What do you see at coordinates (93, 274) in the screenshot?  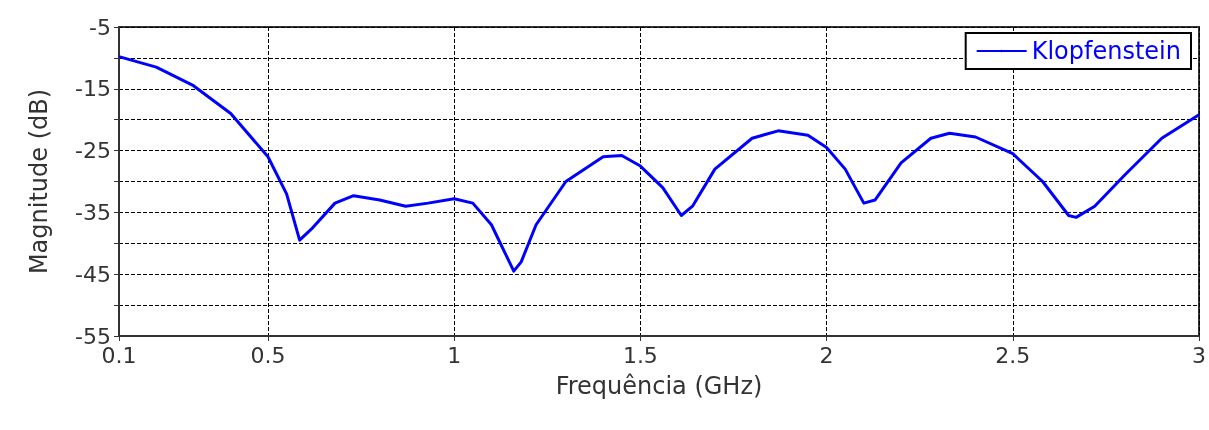 I see `y-tick-label: -45` at bounding box center [93, 274].